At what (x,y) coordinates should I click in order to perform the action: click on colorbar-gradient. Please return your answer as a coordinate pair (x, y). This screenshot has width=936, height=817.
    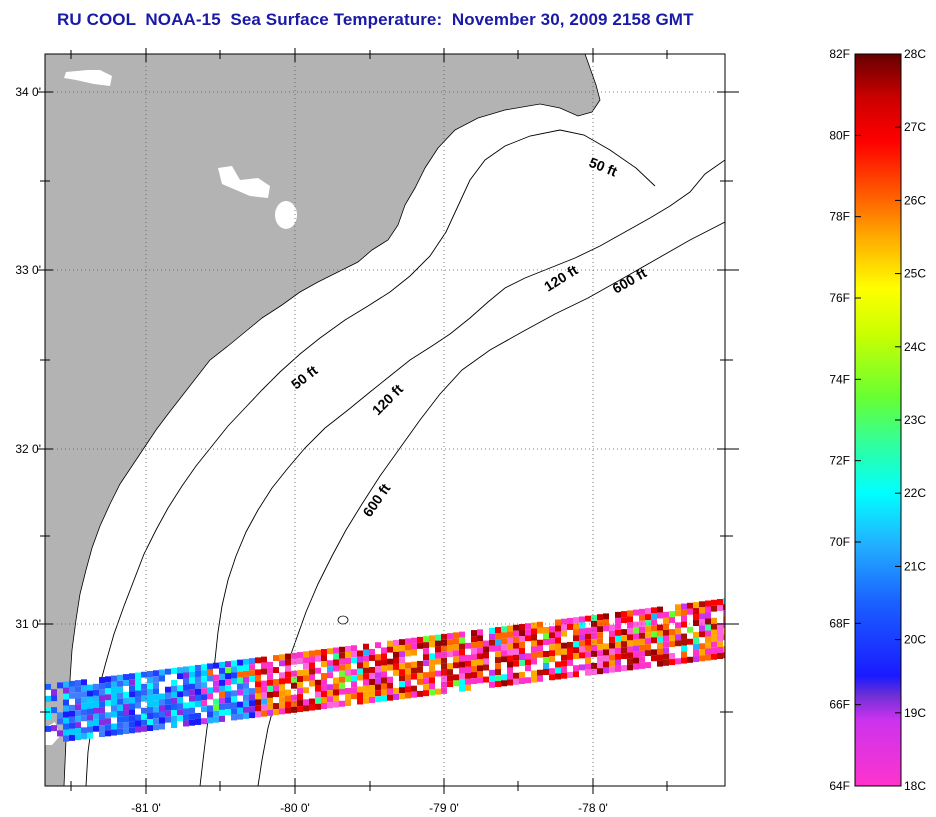
    Looking at the image, I should click on (878, 420).